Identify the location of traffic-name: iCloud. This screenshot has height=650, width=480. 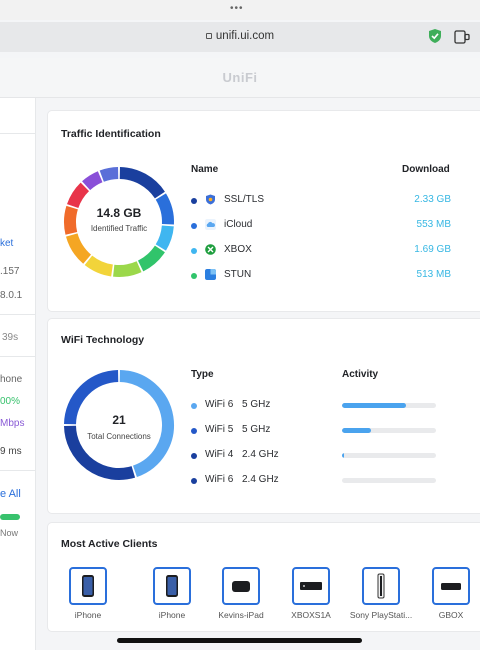
(238, 224).